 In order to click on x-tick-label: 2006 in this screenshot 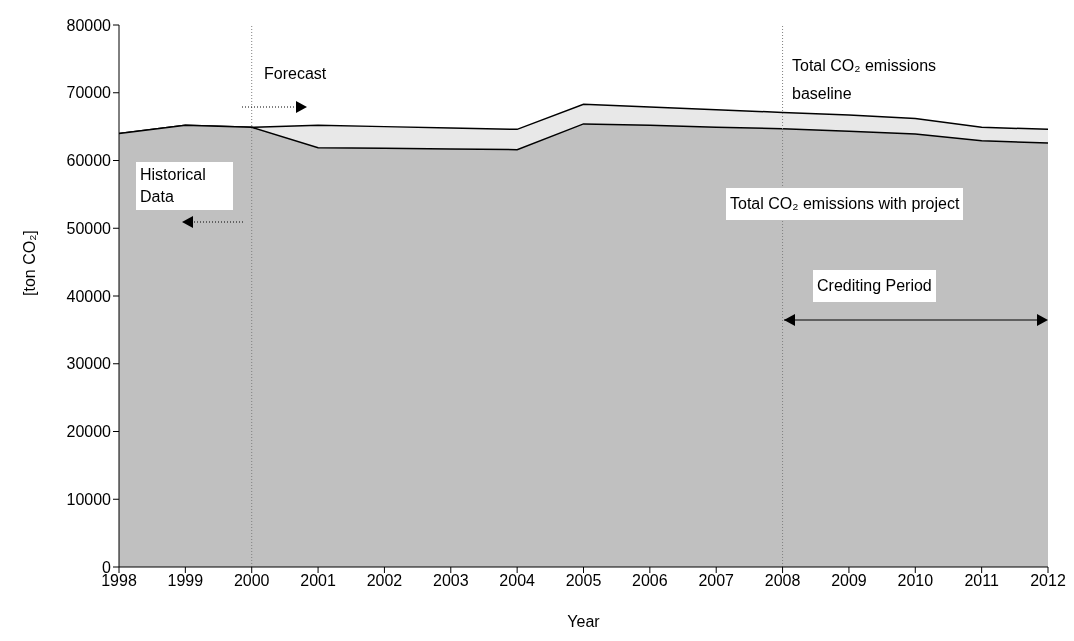, I will do `click(650, 581)`.